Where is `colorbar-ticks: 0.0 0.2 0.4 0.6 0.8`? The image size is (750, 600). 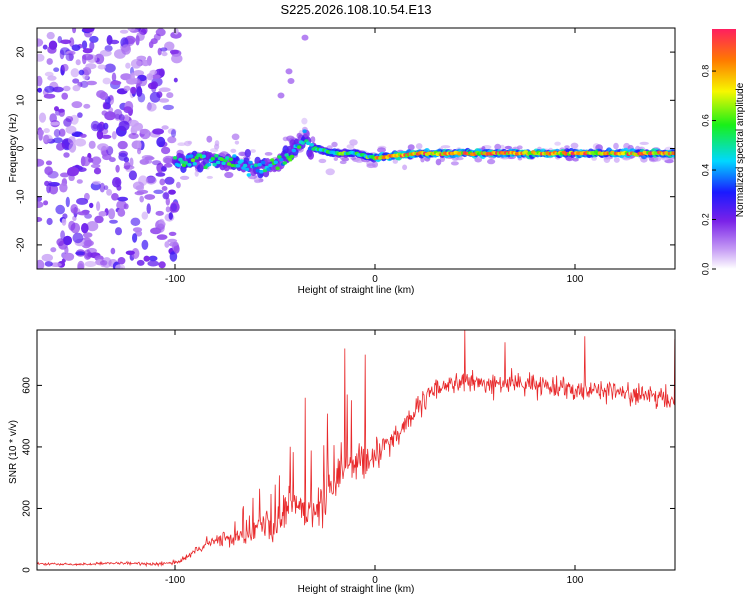
colorbar-ticks: 0.0 0.2 0.4 0.6 0.8 is located at coordinates (708, 170).